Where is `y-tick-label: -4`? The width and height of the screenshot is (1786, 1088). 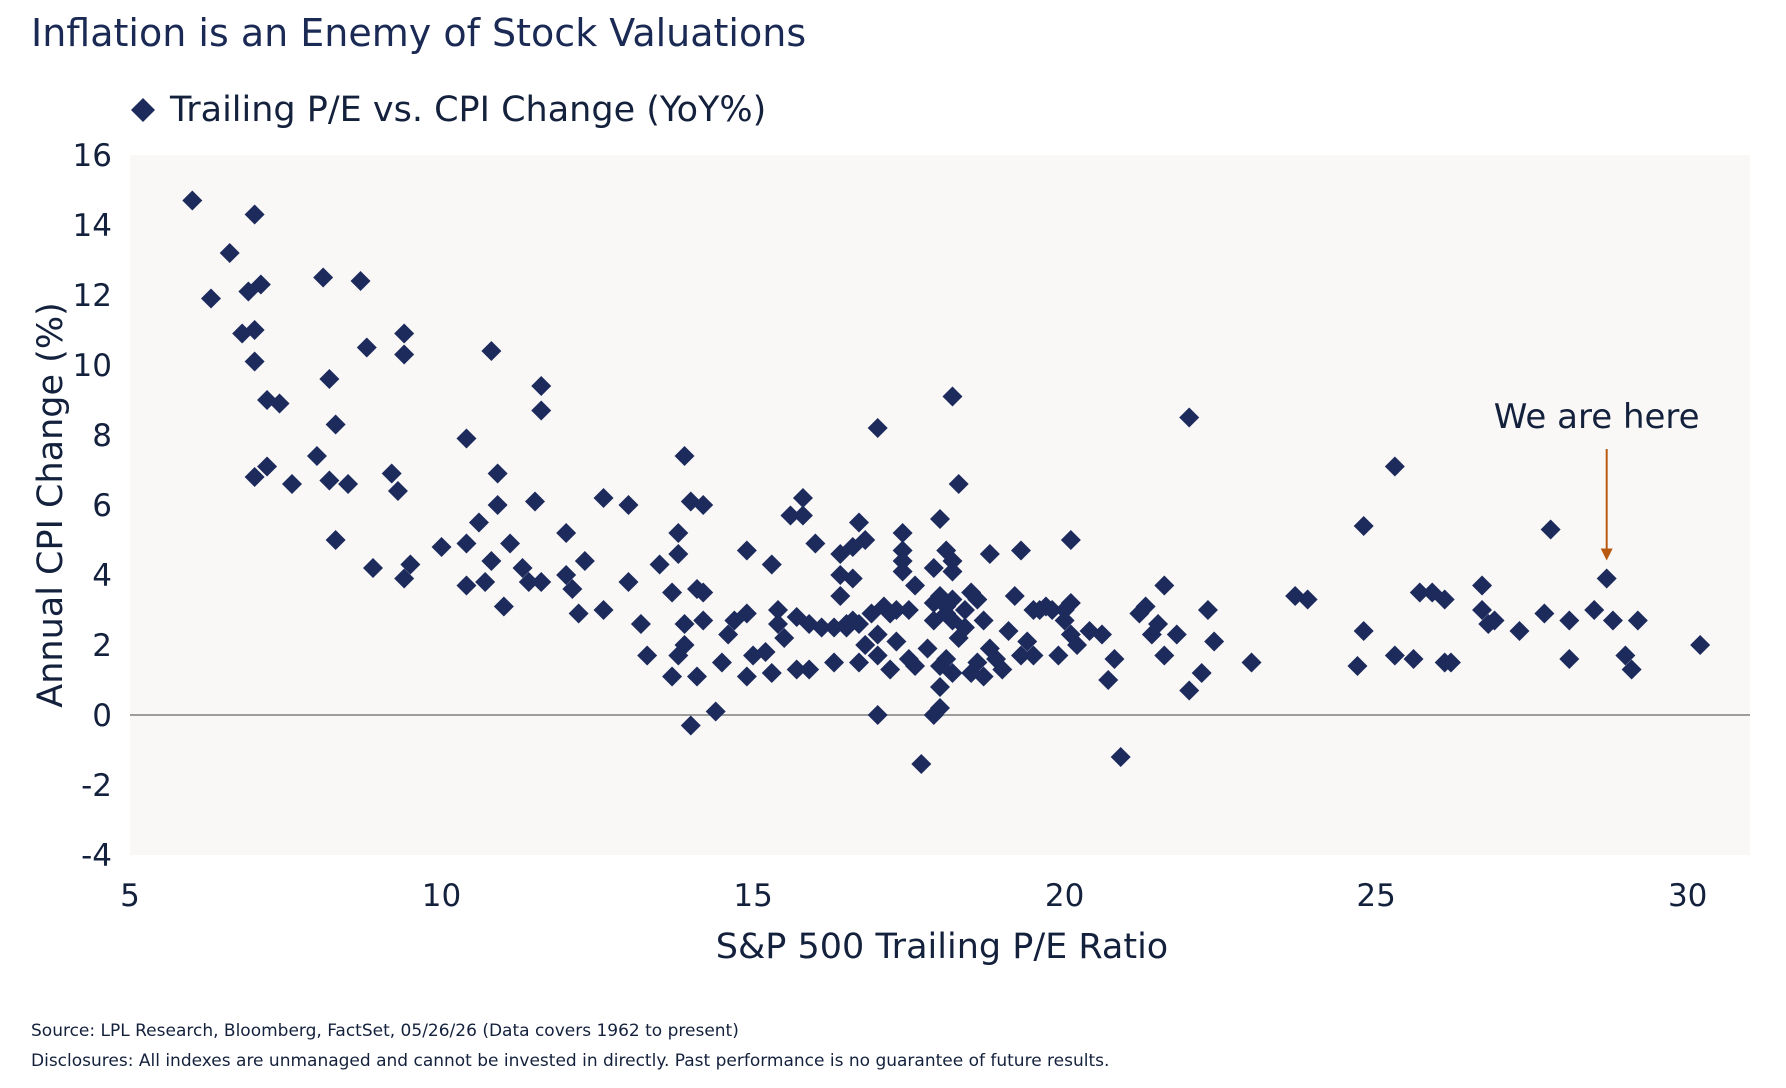
y-tick-label: -4 is located at coordinates (96, 856).